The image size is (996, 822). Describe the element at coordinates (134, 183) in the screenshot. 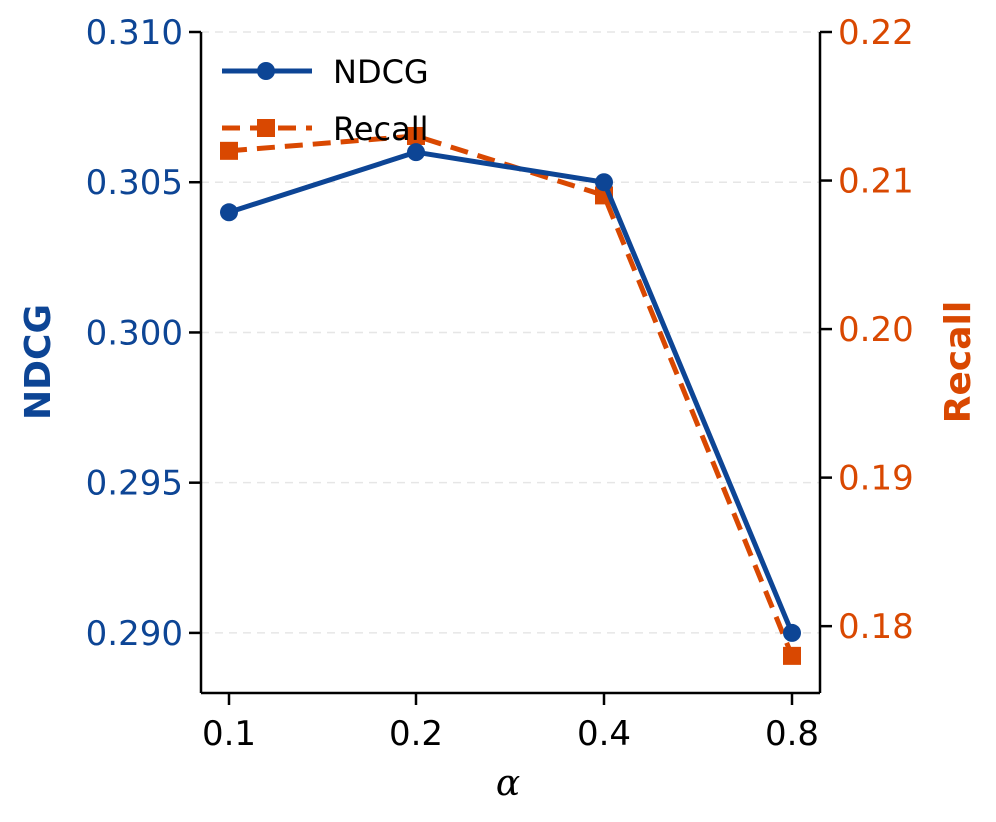

I see `left-tick-label: 0.305` at that location.